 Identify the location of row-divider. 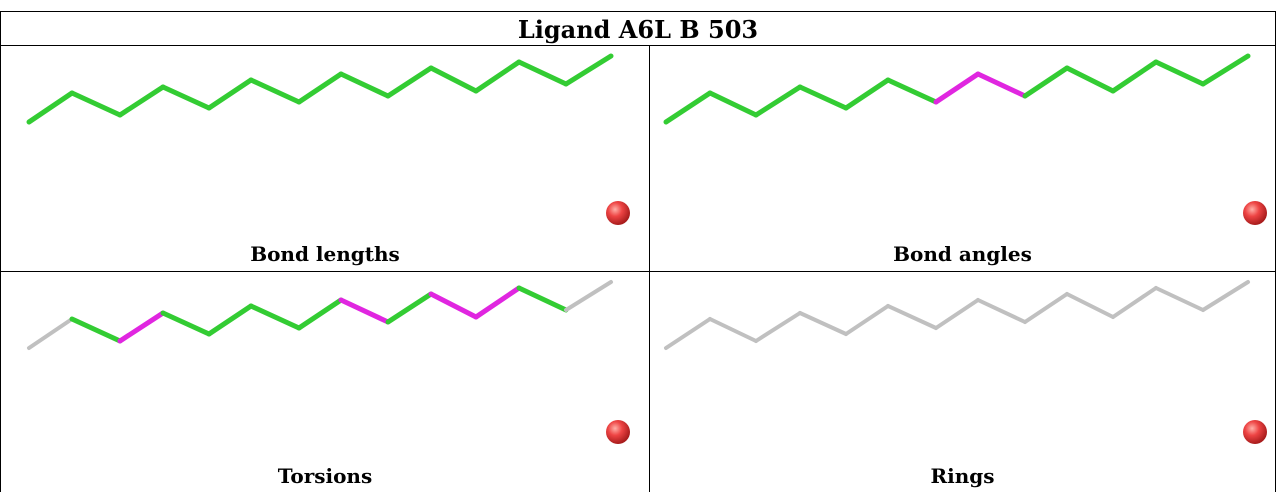
(638, 271).